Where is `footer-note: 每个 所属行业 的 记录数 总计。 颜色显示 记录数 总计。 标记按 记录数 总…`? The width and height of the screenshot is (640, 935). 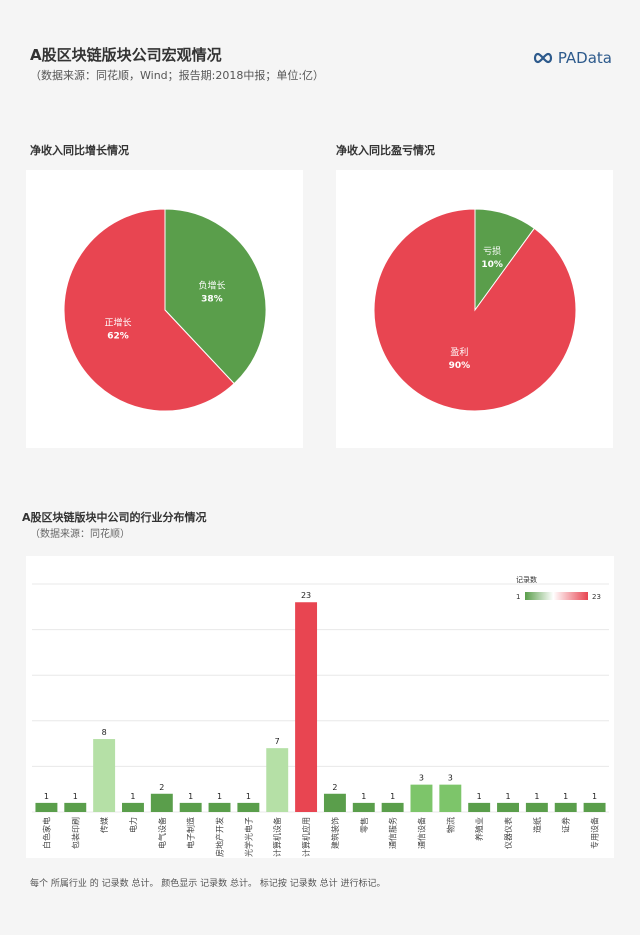
footer-note: 每个 所属行业 的 记录数 总计。 颜色显示 记录数 总计。 标记按 记录数 总… is located at coordinates (208, 884).